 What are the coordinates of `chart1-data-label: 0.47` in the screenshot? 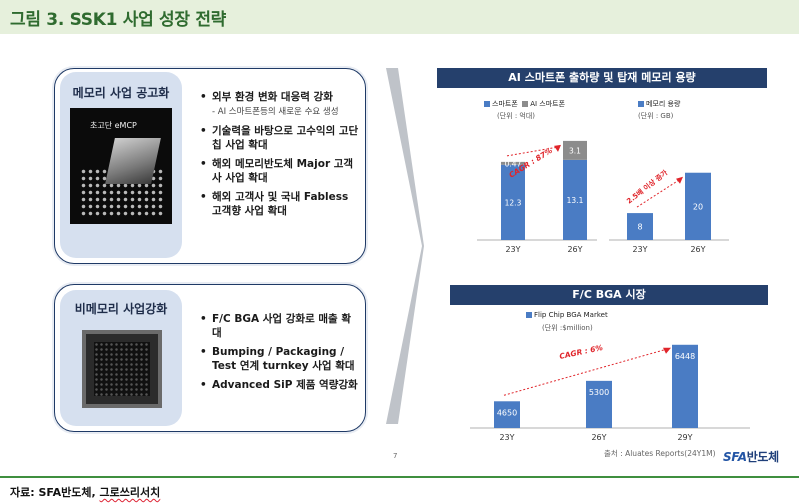 It's located at (513, 163).